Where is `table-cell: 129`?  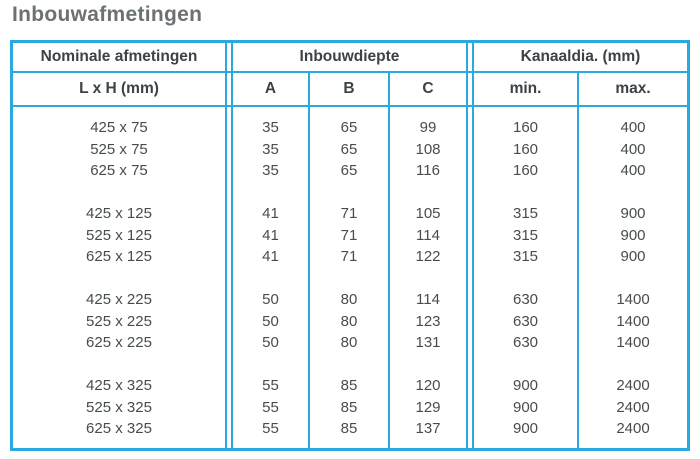 table-cell: 129 is located at coordinates (428, 407).